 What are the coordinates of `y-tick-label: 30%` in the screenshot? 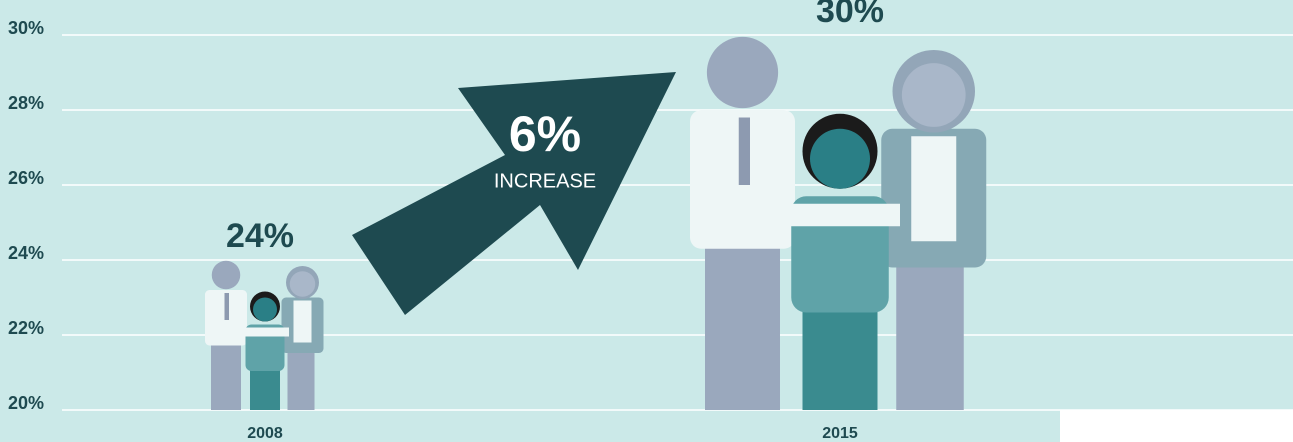 It's located at (26, 28).